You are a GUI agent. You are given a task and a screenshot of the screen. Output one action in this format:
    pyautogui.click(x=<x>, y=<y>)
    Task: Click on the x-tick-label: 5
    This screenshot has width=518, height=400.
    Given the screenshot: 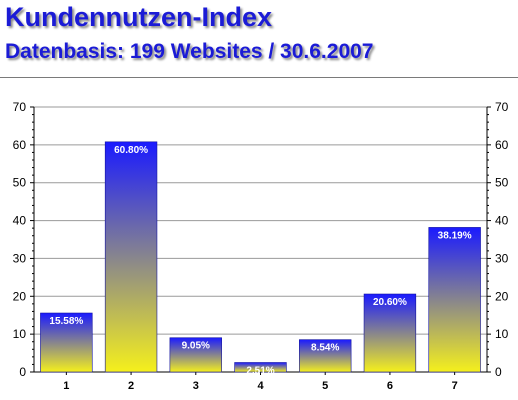 What is the action you would take?
    pyautogui.click(x=325, y=386)
    